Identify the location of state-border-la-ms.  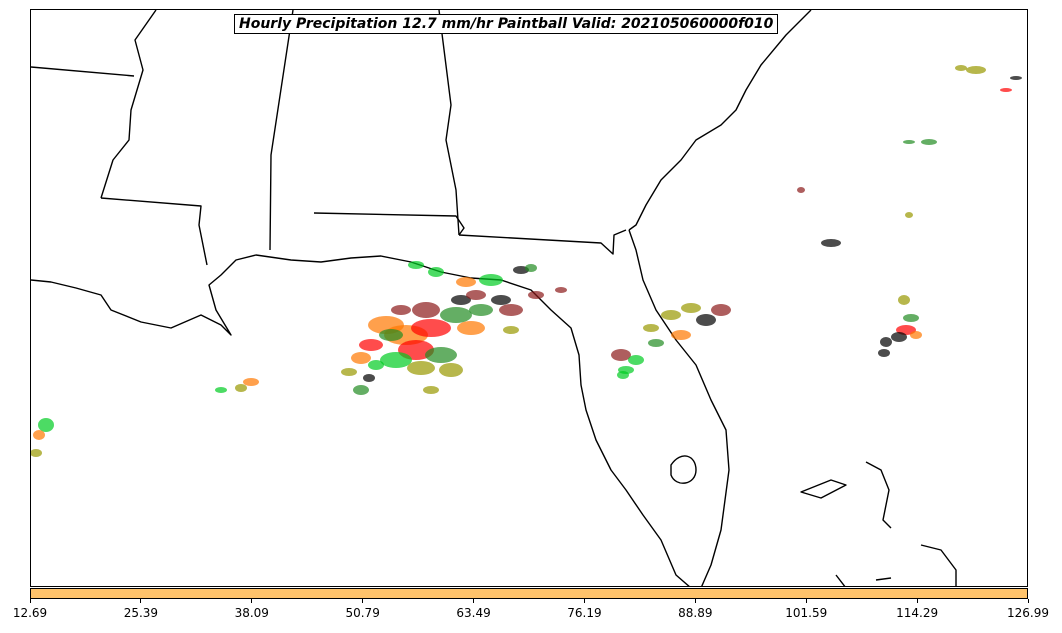
(154, 231).